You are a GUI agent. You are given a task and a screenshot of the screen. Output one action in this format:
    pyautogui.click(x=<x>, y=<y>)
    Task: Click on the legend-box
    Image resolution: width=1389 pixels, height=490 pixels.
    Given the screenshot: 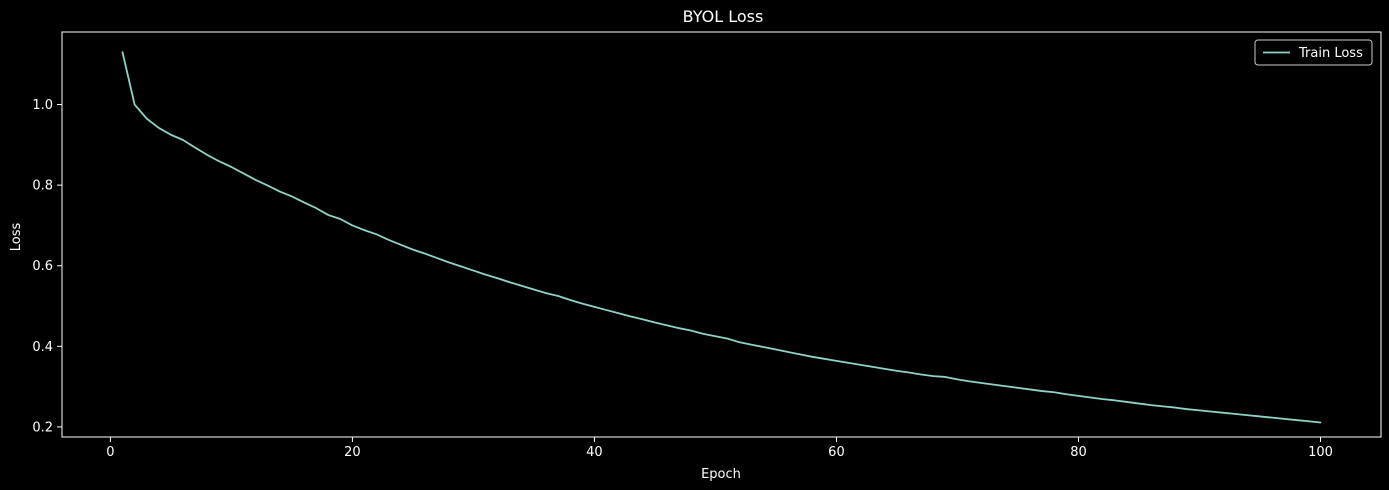 What is the action you would take?
    pyautogui.click(x=1313, y=52)
    